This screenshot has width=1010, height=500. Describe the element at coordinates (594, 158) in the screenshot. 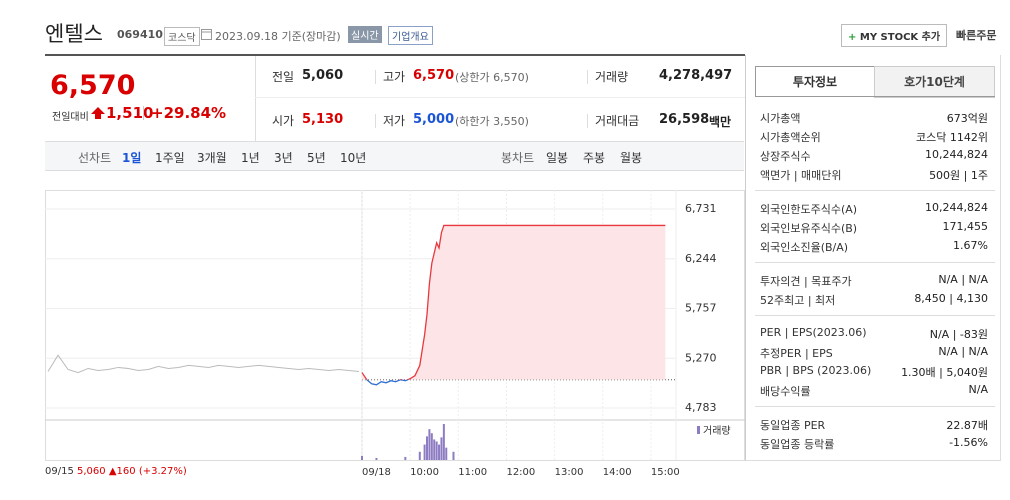

I see `candle-tab: 주봉` at that location.